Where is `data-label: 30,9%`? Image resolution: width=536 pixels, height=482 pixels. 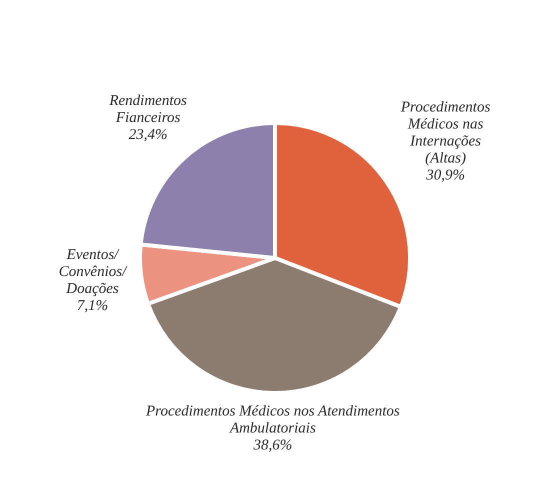
data-label: 30,9% is located at coordinates (445, 176).